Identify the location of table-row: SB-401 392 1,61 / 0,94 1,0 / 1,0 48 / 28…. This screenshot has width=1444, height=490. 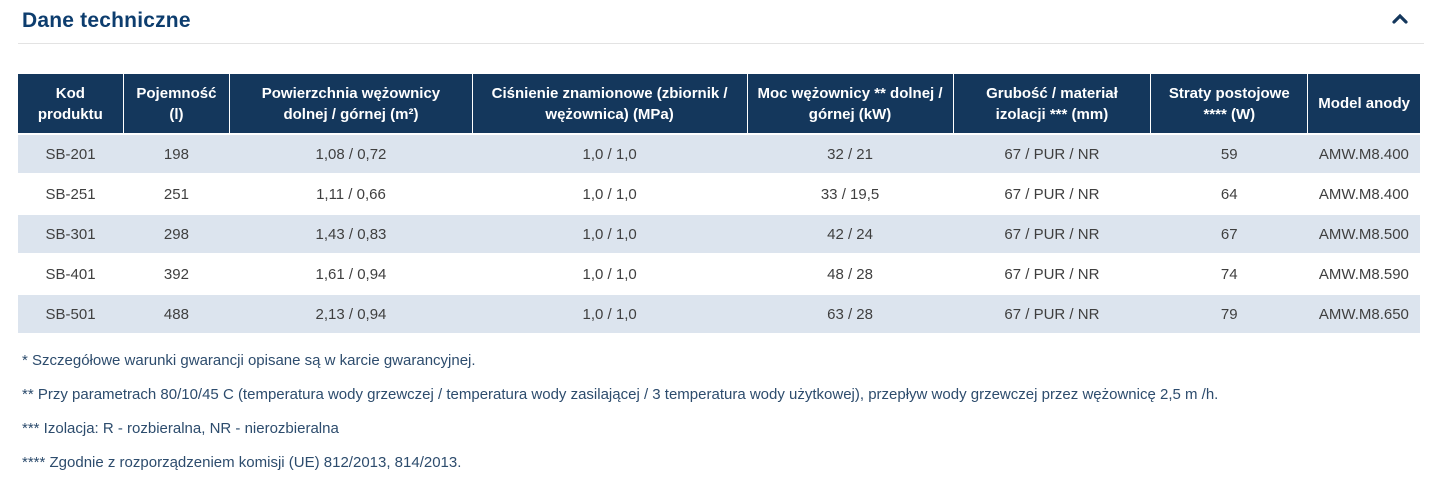
(719, 274).